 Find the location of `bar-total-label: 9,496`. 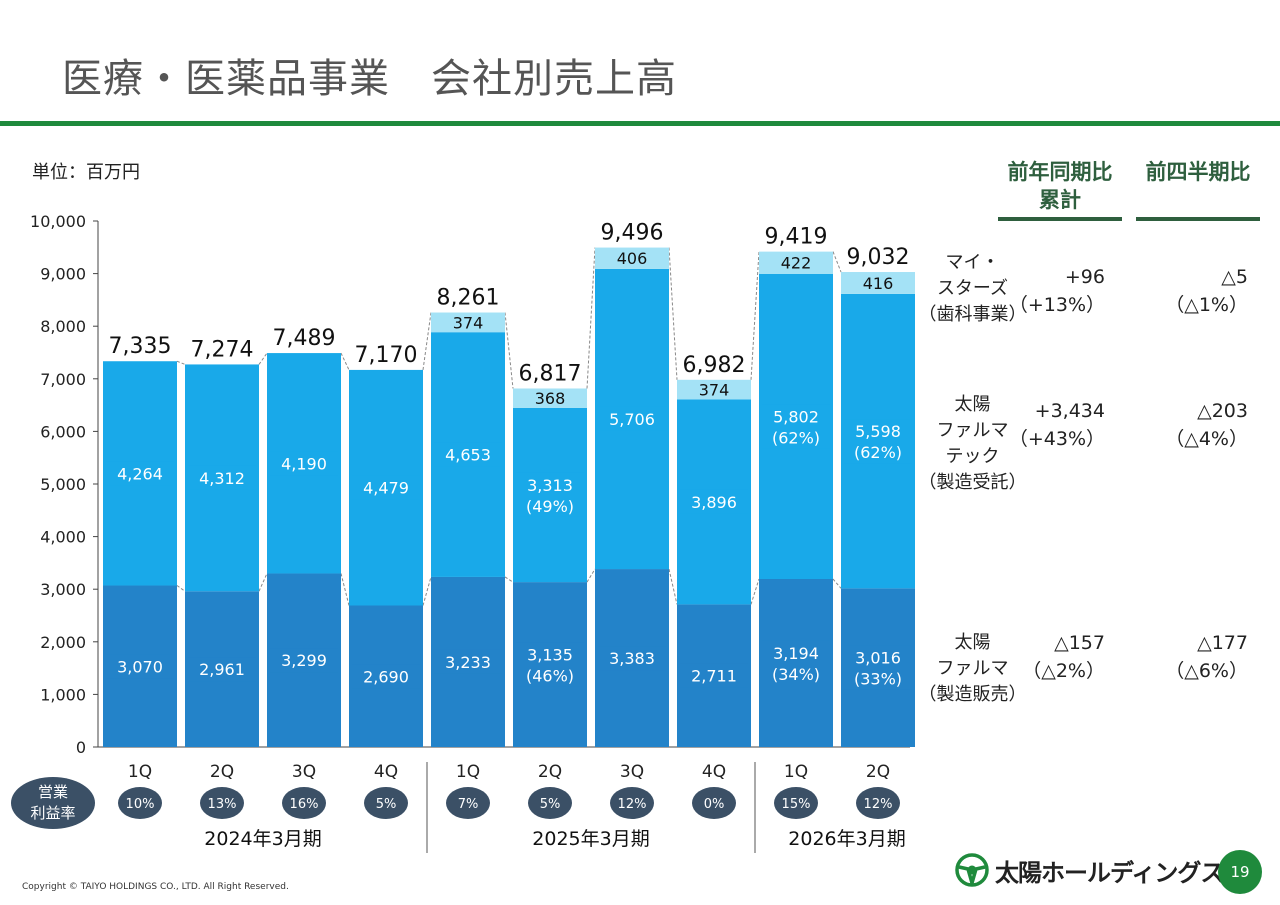

bar-total-label: 9,496 is located at coordinates (632, 233).